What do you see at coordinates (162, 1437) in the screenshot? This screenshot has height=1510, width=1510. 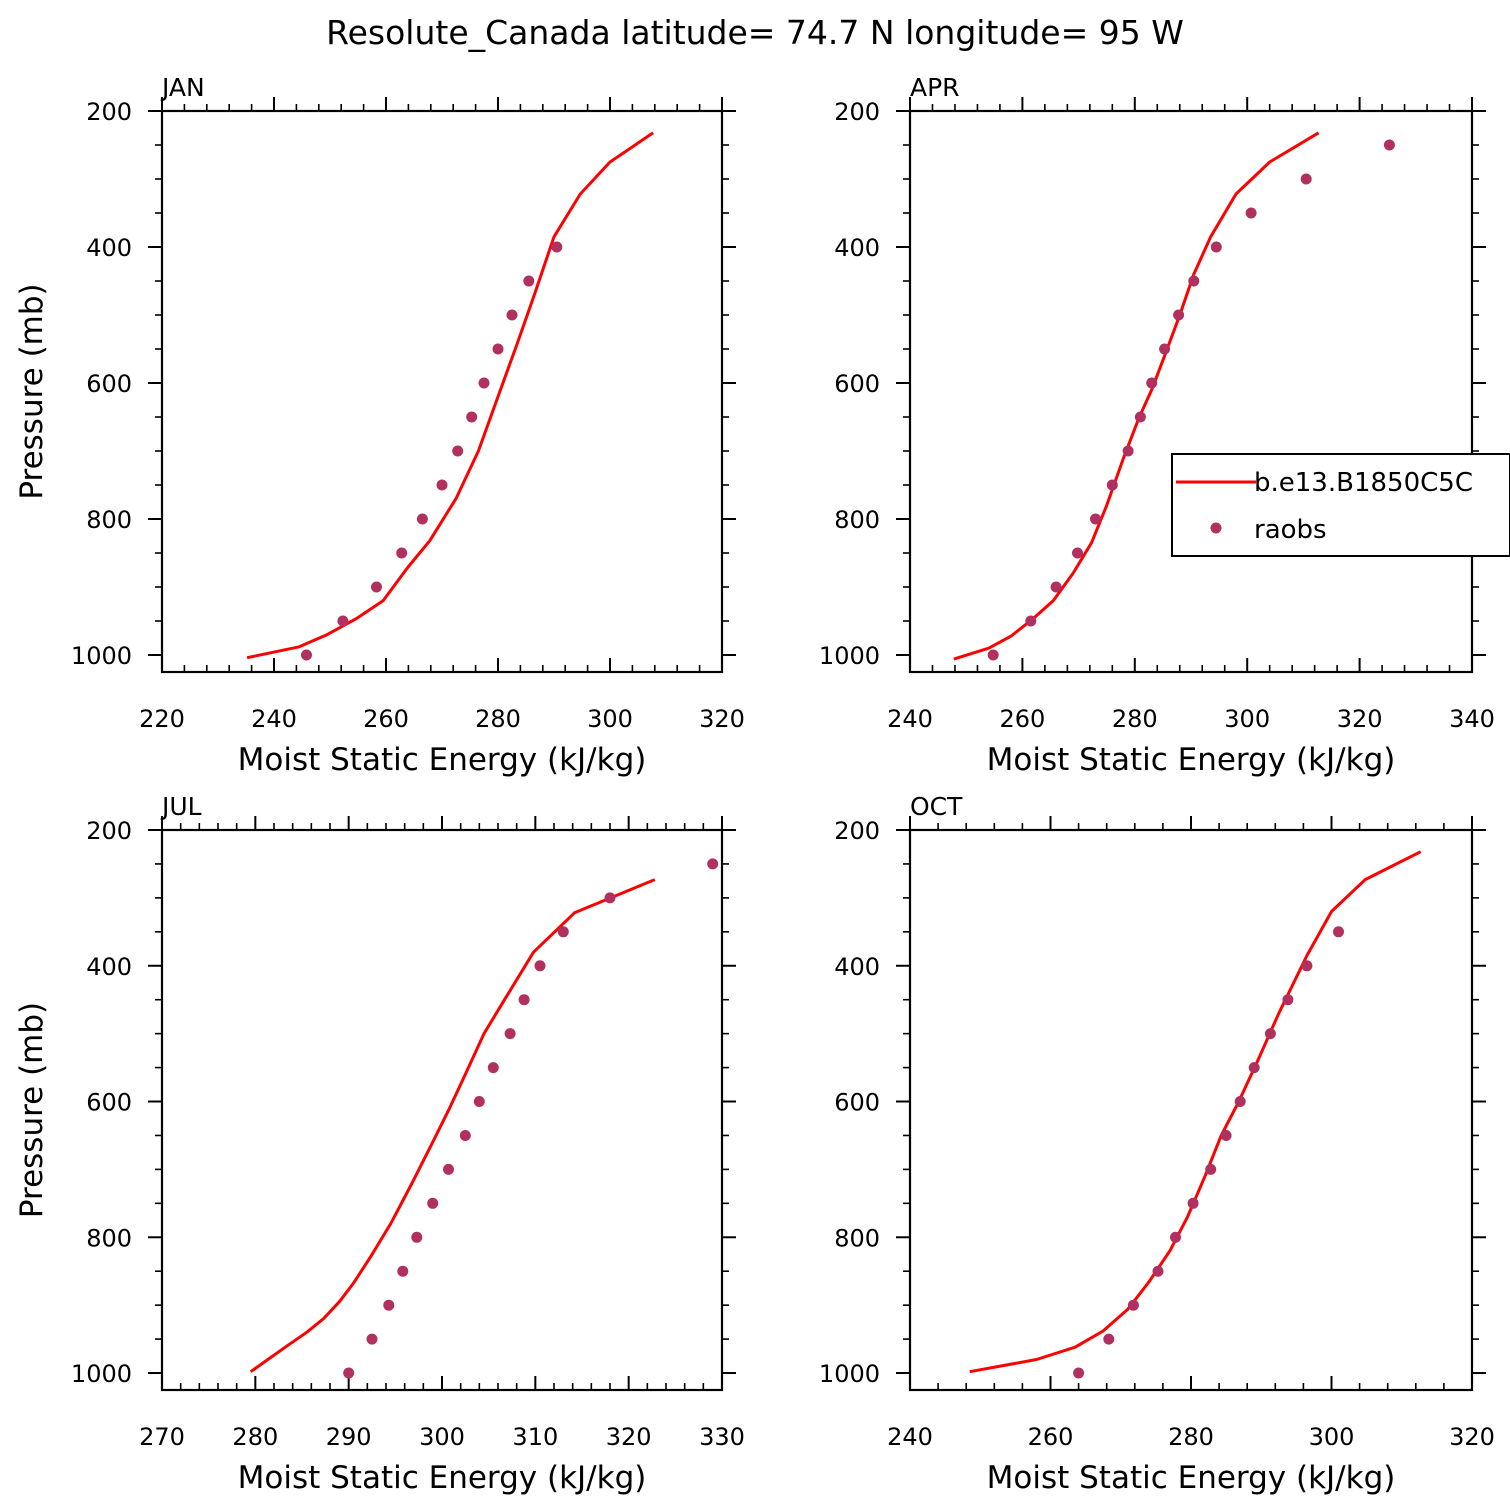 I see `x-tick-label: 270` at bounding box center [162, 1437].